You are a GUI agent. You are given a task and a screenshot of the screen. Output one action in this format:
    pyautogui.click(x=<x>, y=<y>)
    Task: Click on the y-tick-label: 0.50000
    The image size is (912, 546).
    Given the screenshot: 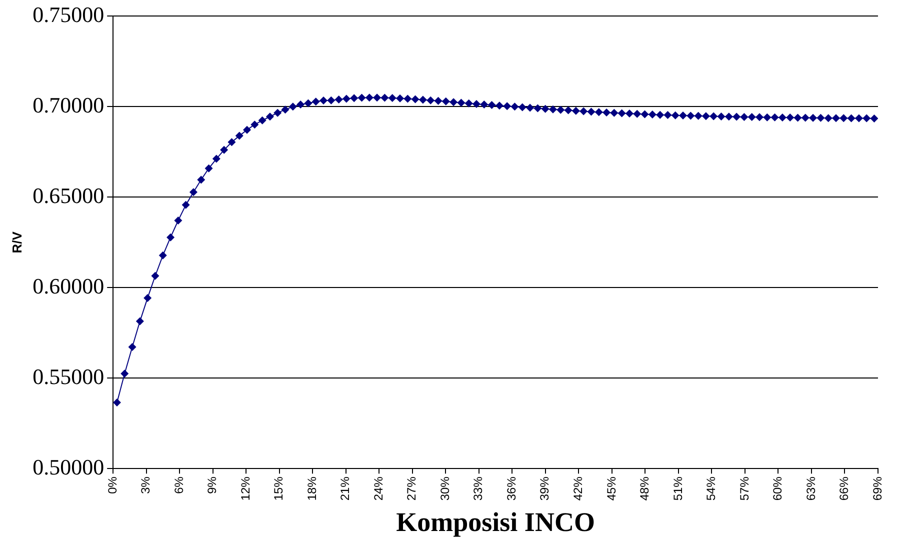 What is the action you would take?
    pyautogui.click(x=68, y=467)
    